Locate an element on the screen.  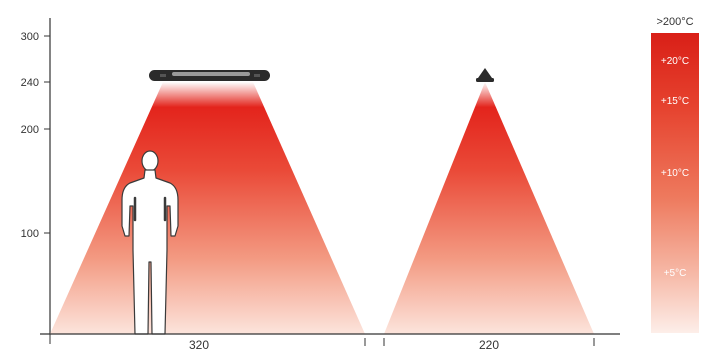
spread-label-heater-1: 320 is located at coordinates (199, 344).